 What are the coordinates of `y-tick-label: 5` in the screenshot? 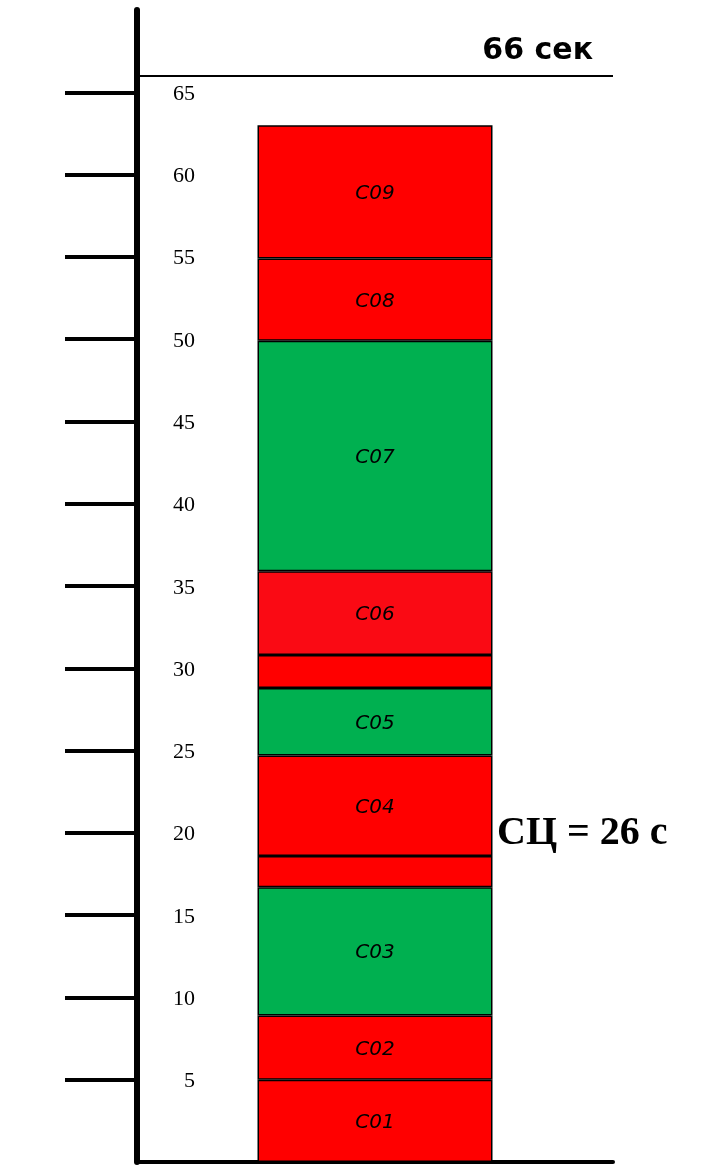 It's located at (189, 1080).